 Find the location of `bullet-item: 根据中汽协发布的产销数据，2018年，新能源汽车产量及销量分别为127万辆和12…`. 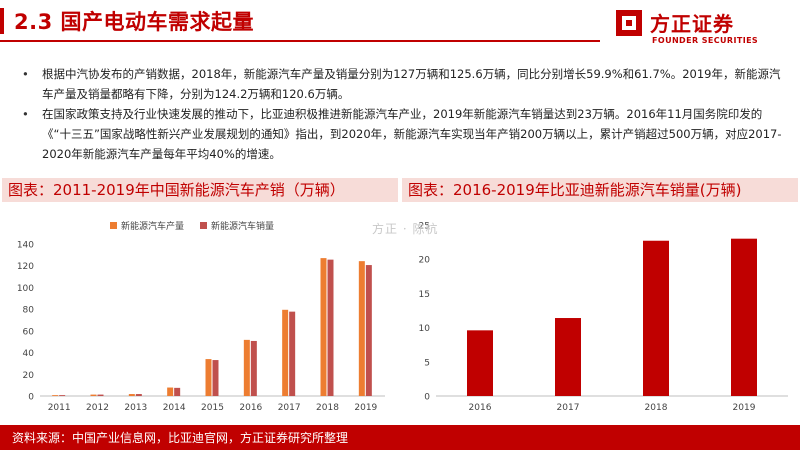

bullet-item: 根据中汽协发布的产销数据，2018年，新能源汽车产量及销量分别为127万辆和12… is located at coordinates (403, 84).